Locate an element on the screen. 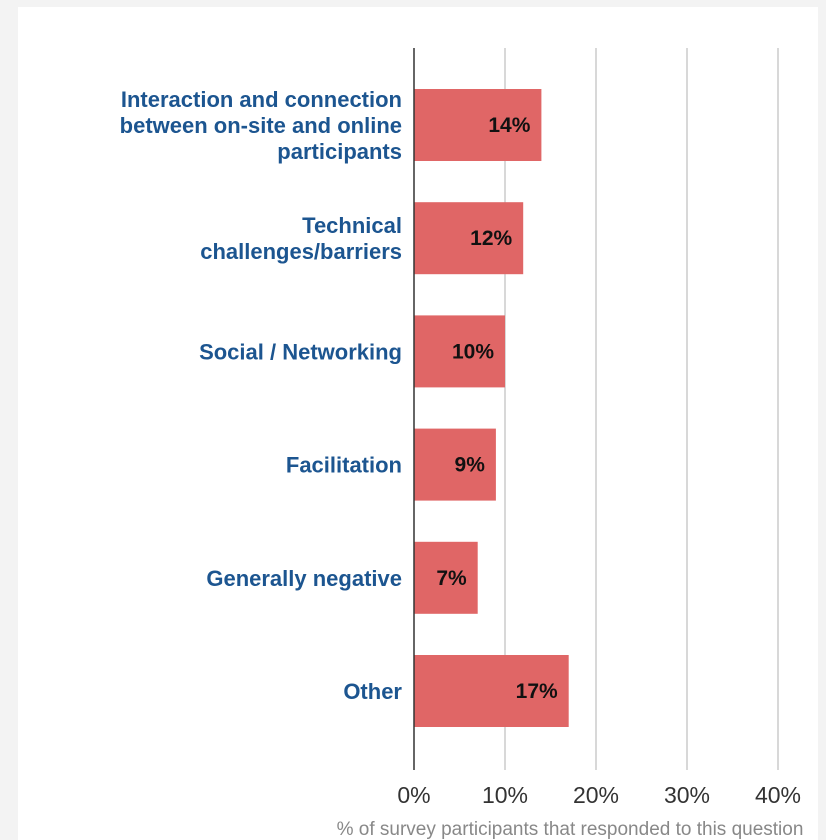 The width and height of the screenshot is (826, 840). x-tick-label: 40% is located at coordinates (778, 795).